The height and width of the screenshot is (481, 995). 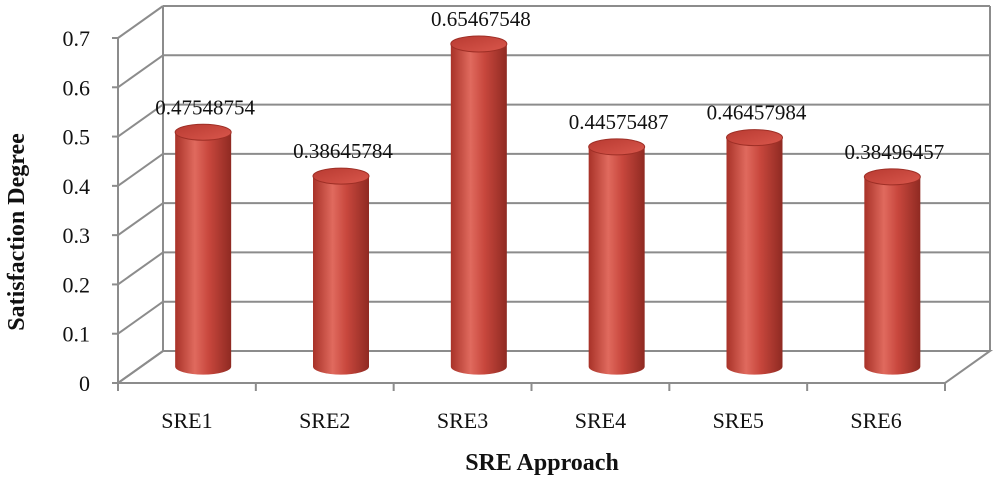 I want to click on x-tick-label: SRE1, so click(x=186, y=420).